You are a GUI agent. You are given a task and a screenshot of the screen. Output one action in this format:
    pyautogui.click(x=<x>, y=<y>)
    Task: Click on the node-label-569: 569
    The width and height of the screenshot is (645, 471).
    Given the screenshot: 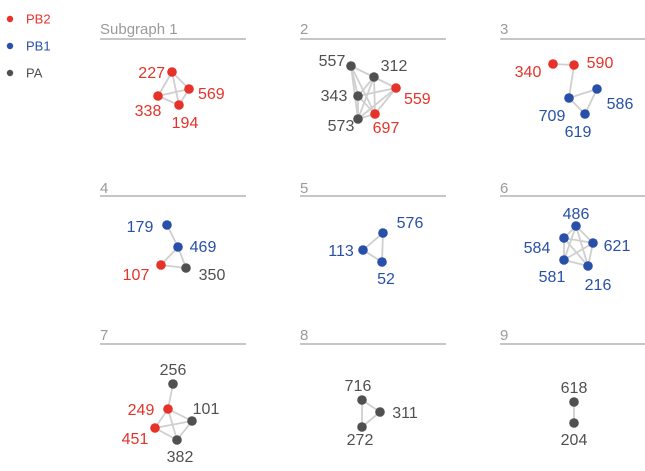 What is the action you would take?
    pyautogui.click(x=211, y=94)
    